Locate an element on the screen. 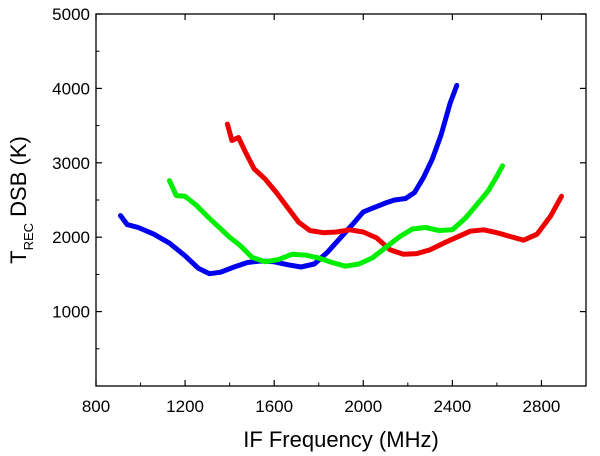 This screenshot has height=456, width=600. y-axis-title: TREC DSB (K) is located at coordinates (21, 200).